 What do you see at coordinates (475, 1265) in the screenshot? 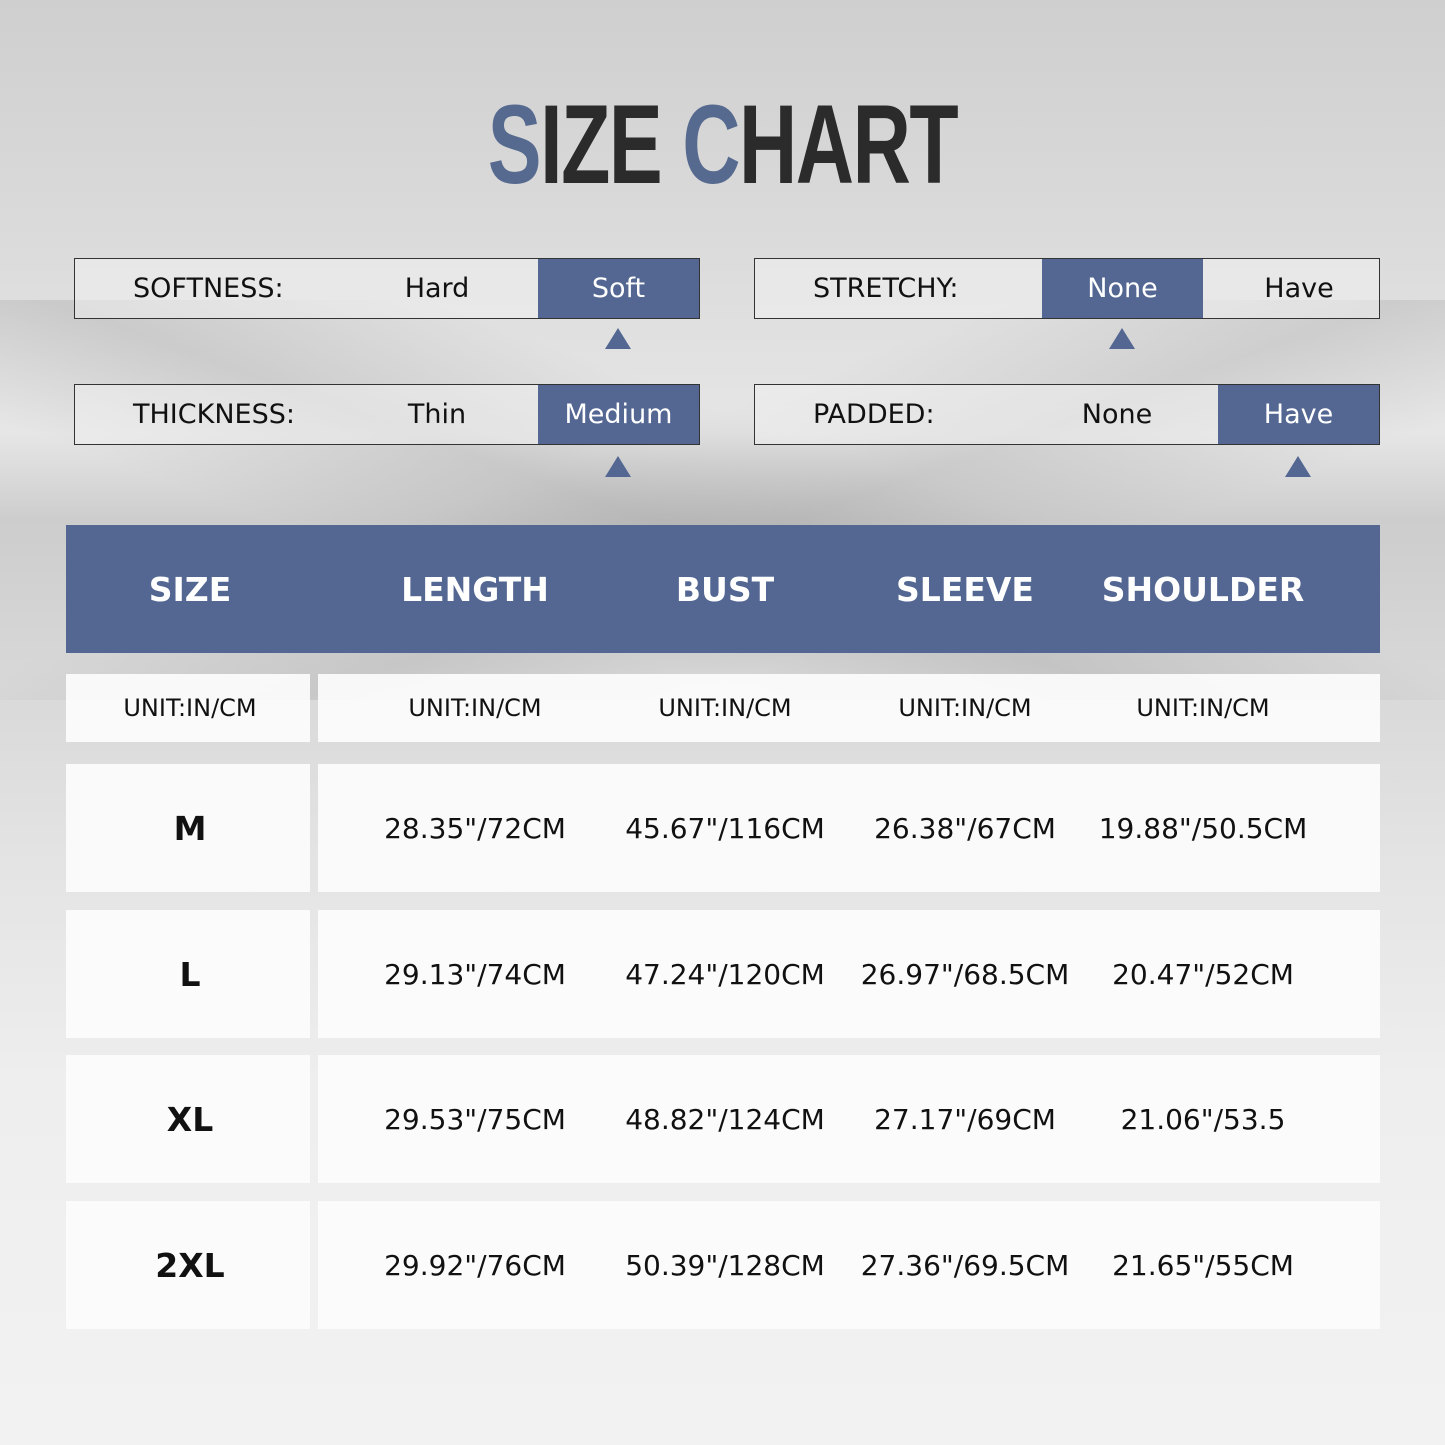
I see `measure-cell: 29.92"/76CM` at bounding box center [475, 1265].